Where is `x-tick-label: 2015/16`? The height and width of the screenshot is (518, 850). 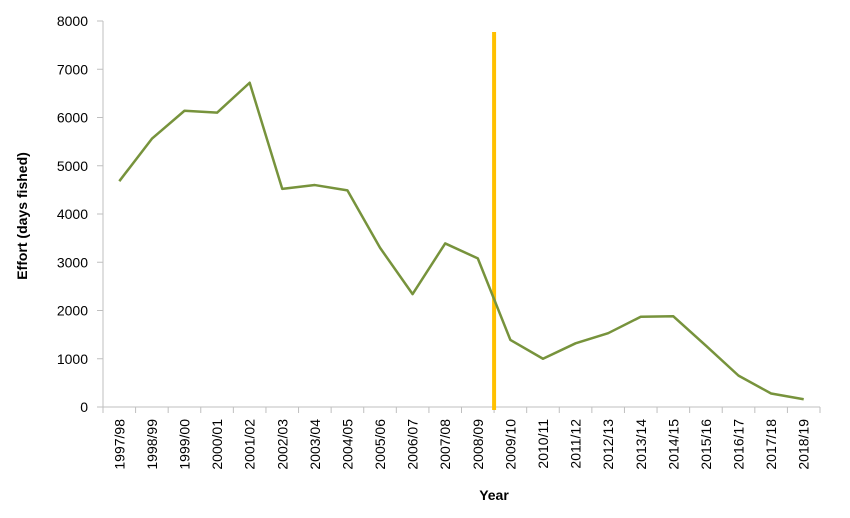 x-tick-label: 2015/16 is located at coordinates (706, 444).